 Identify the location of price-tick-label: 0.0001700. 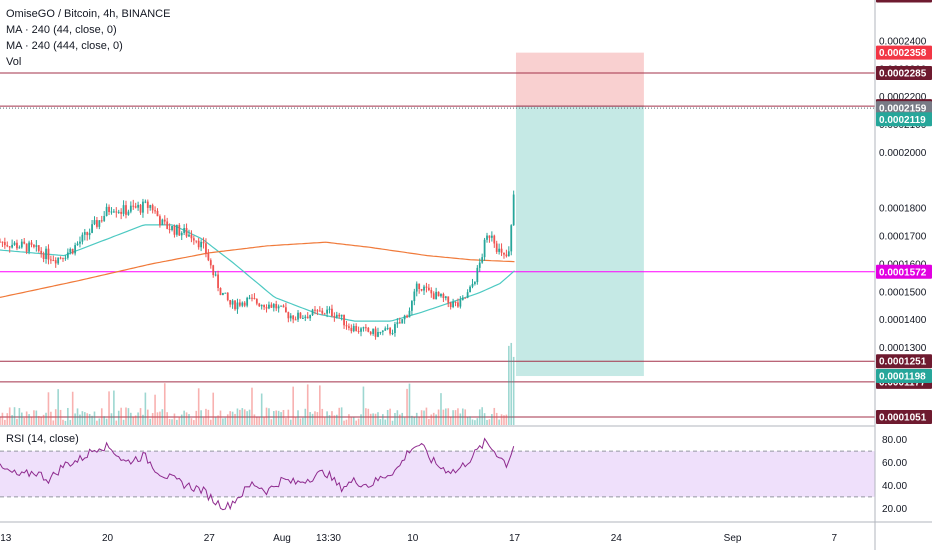
(903, 237).